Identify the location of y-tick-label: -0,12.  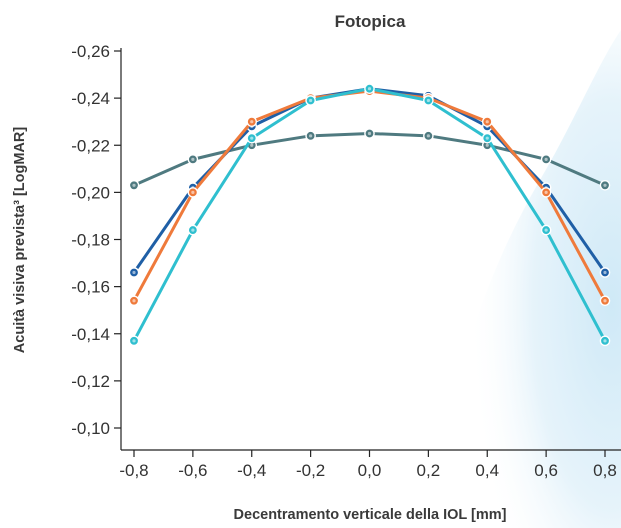
(90, 381).